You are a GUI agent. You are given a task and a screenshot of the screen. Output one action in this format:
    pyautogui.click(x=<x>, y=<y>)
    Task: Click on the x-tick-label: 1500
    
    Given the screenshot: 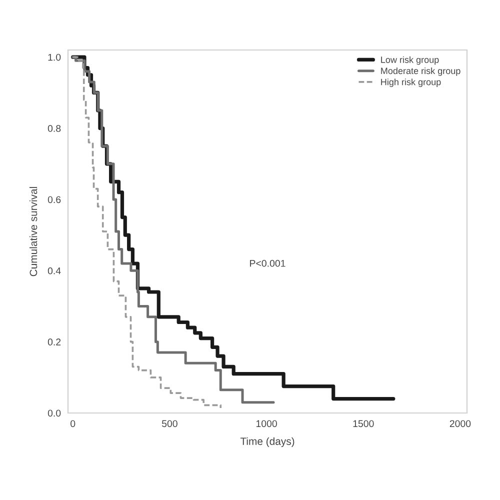 What is the action you would take?
    pyautogui.click(x=363, y=424)
    